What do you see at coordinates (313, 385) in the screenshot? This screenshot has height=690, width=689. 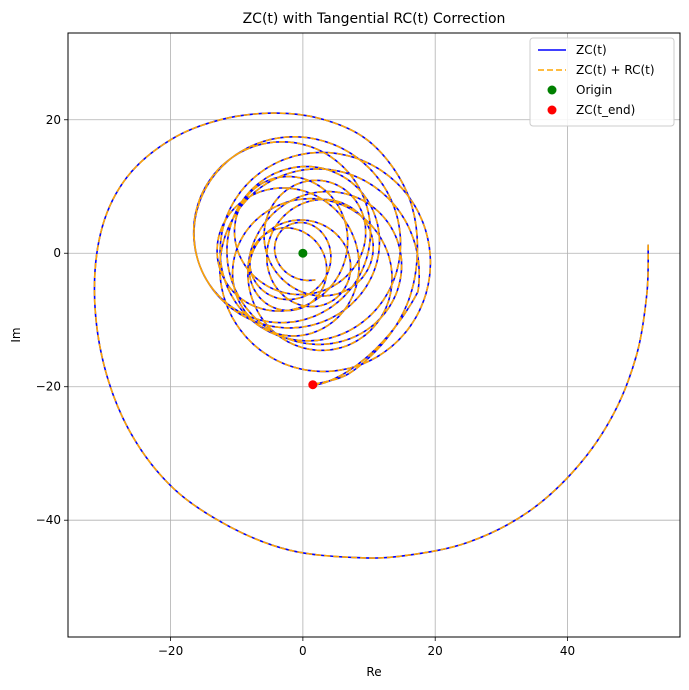 I see `point-zc-t-end-` at bounding box center [313, 385].